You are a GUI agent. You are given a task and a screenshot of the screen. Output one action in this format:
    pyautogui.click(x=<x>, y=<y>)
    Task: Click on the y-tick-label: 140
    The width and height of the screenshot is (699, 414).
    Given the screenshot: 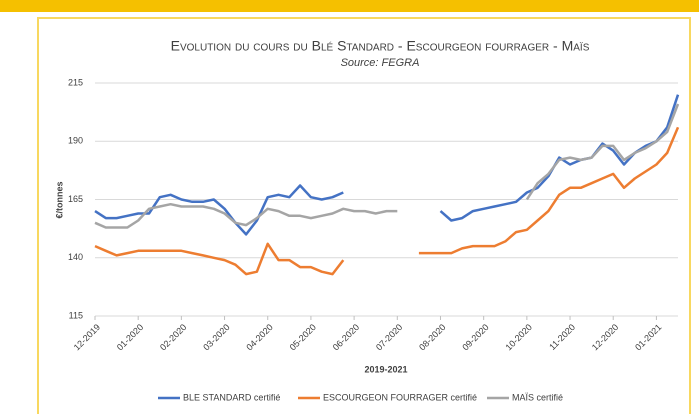 What is the action you would take?
    pyautogui.click(x=75, y=257)
    